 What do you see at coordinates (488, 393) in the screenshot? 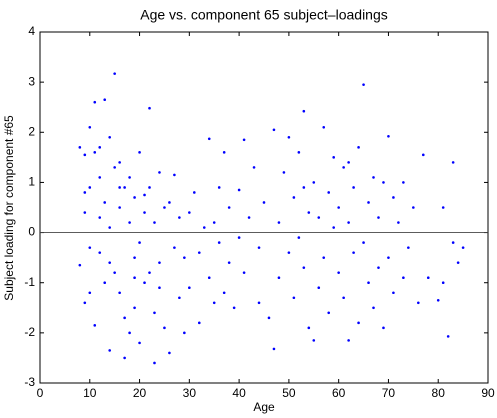
I see `x-tick-label: 90` at bounding box center [488, 393].